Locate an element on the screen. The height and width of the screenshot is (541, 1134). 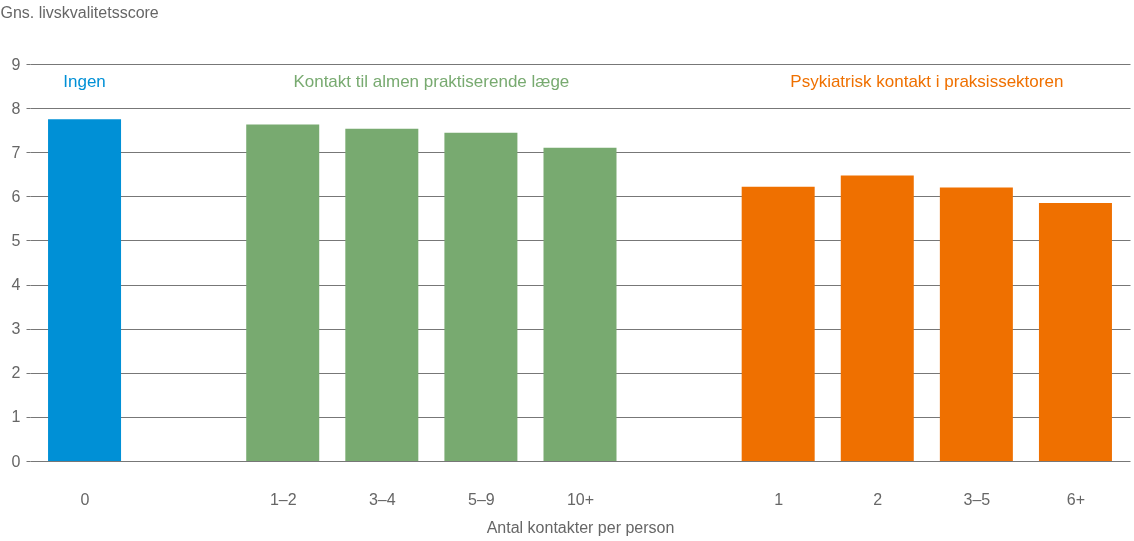
y-tick-label: 6 is located at coordinates (16, 196).